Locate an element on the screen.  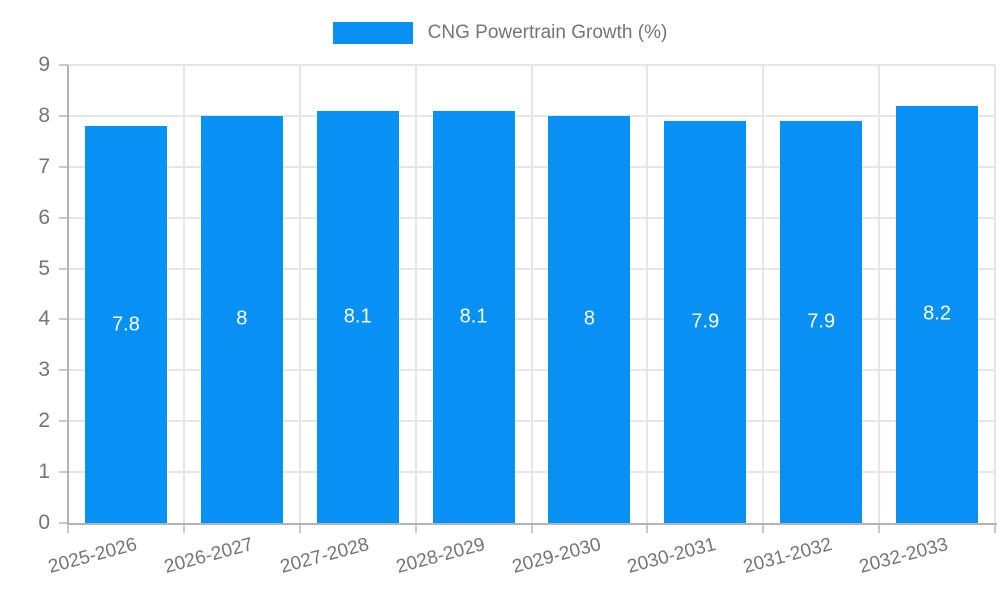
x-tick-label-text: 2032-2033 is located at coordinates (904, 556).